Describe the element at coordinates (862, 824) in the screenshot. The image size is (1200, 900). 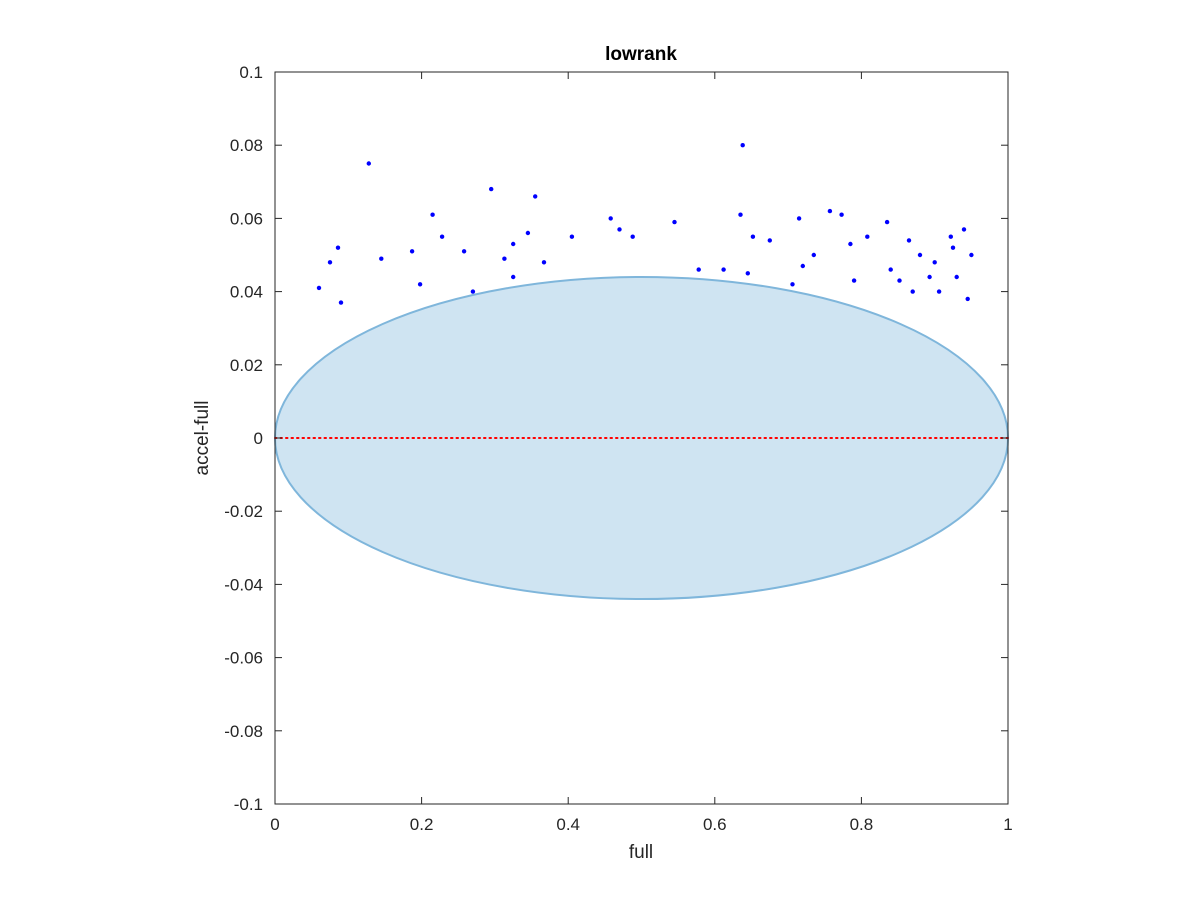
I see `x-tick-label: 0.8` at that location.